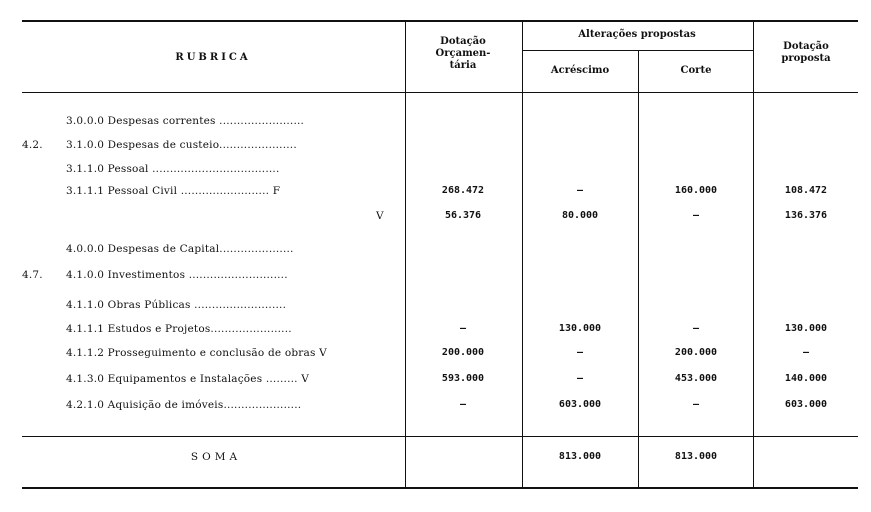  What do you see at coordinates (637, 34) in the screenshot?
I see `header-alteracoes: Alterações propostas` at bounding box center [637, 34].